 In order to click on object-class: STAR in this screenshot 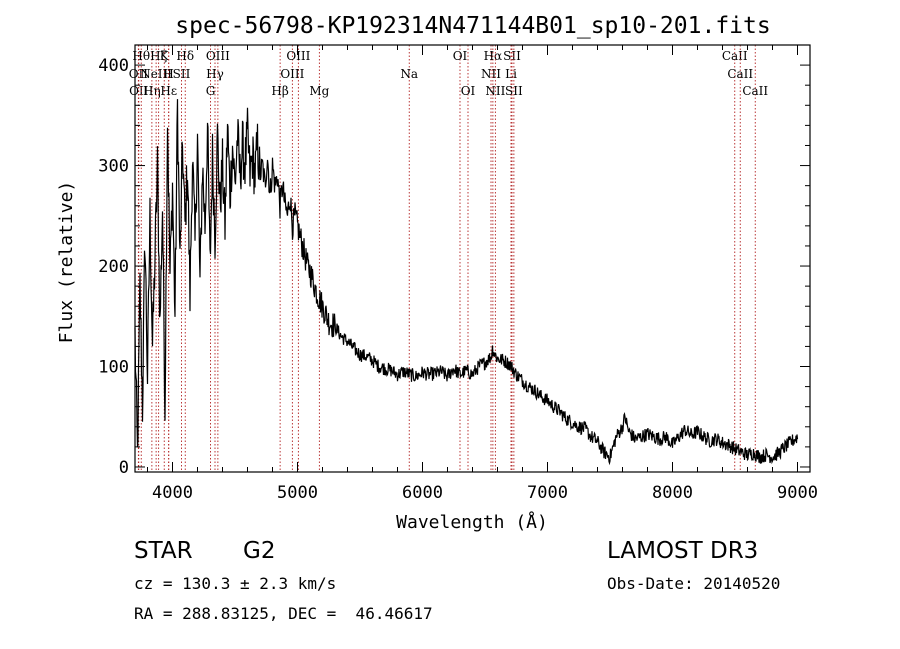, I will do `click(163, 551)`.